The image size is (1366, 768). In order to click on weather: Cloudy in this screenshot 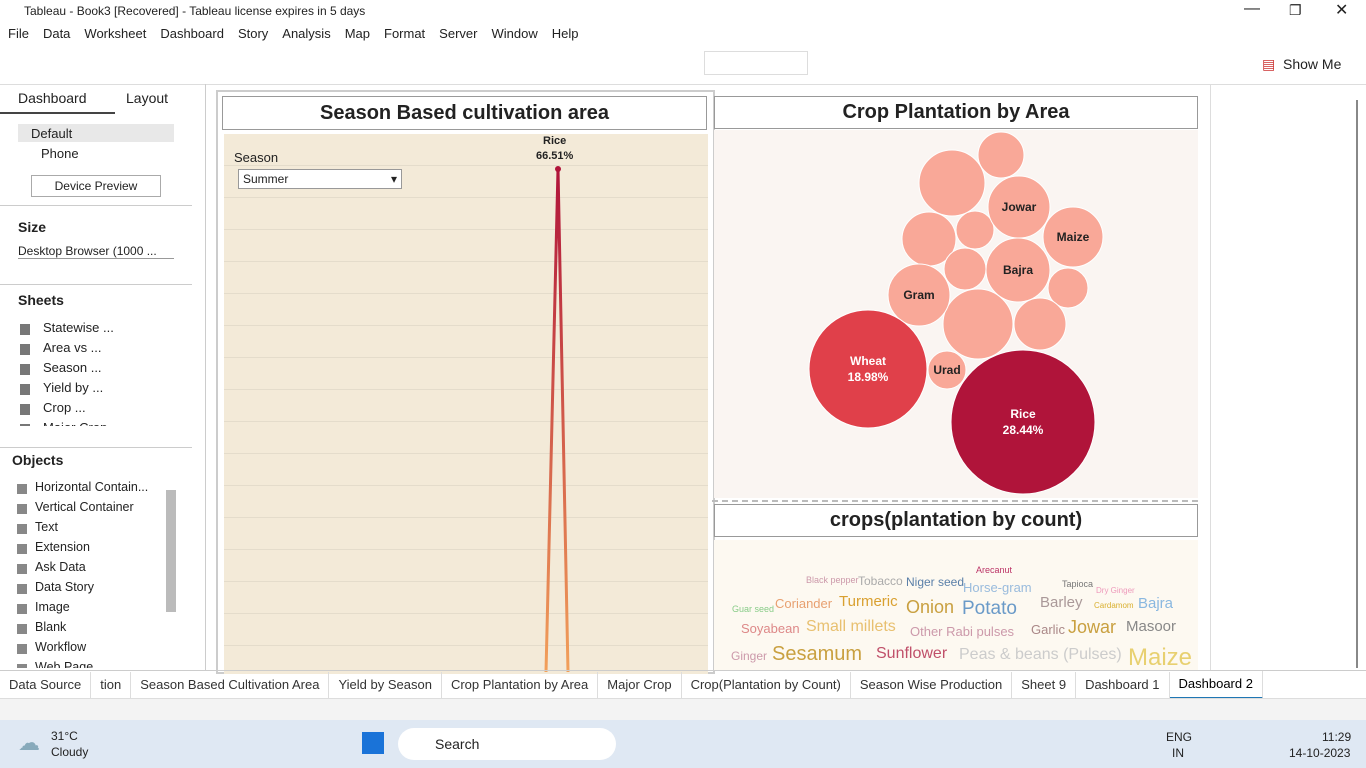, I will do `click(70, 752)`.